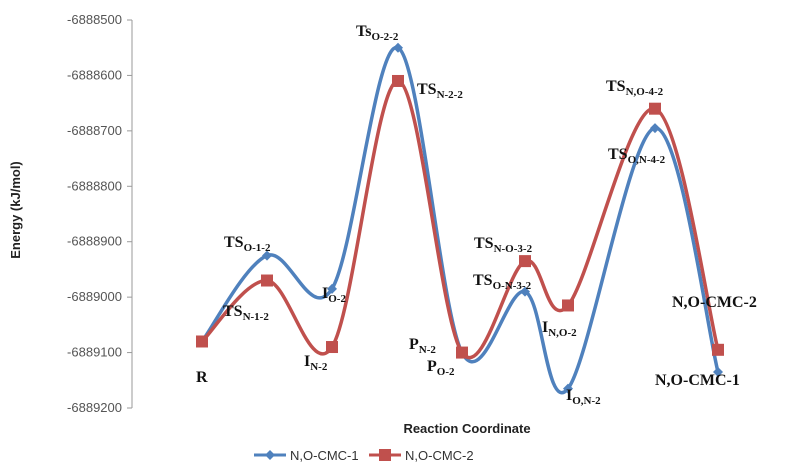 The width and height of the screenshot is (802, 470). What do you see at coordinates (246, 313) in the screenshot?
I see `annotation-label: TSN-1-2` at bounding box center [246, 313].